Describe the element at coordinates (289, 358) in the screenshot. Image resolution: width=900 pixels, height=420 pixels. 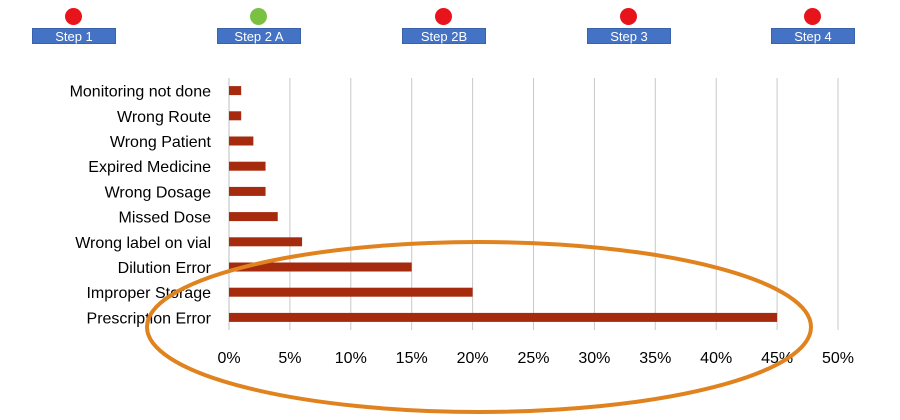
I see `x-tick-label: 5%` at that location.